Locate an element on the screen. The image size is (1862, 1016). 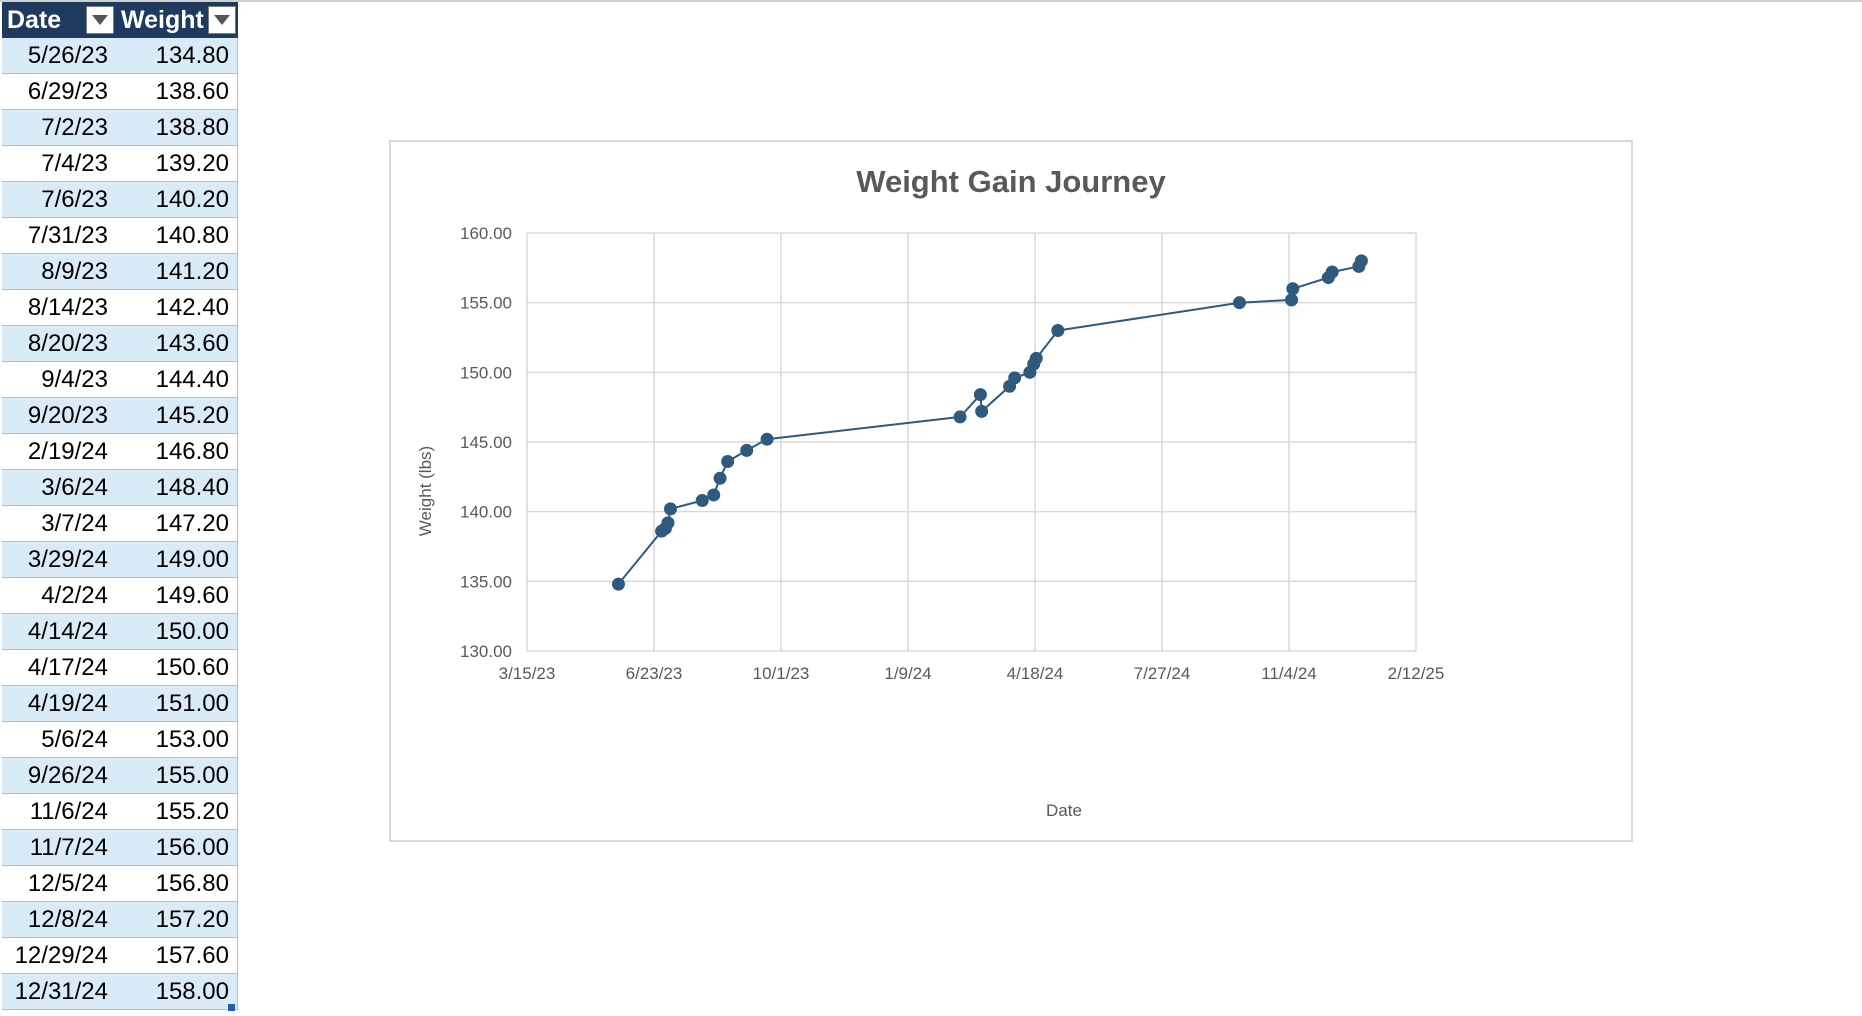
date-cell: 7/2/23 is located at coordinates (74, 127).